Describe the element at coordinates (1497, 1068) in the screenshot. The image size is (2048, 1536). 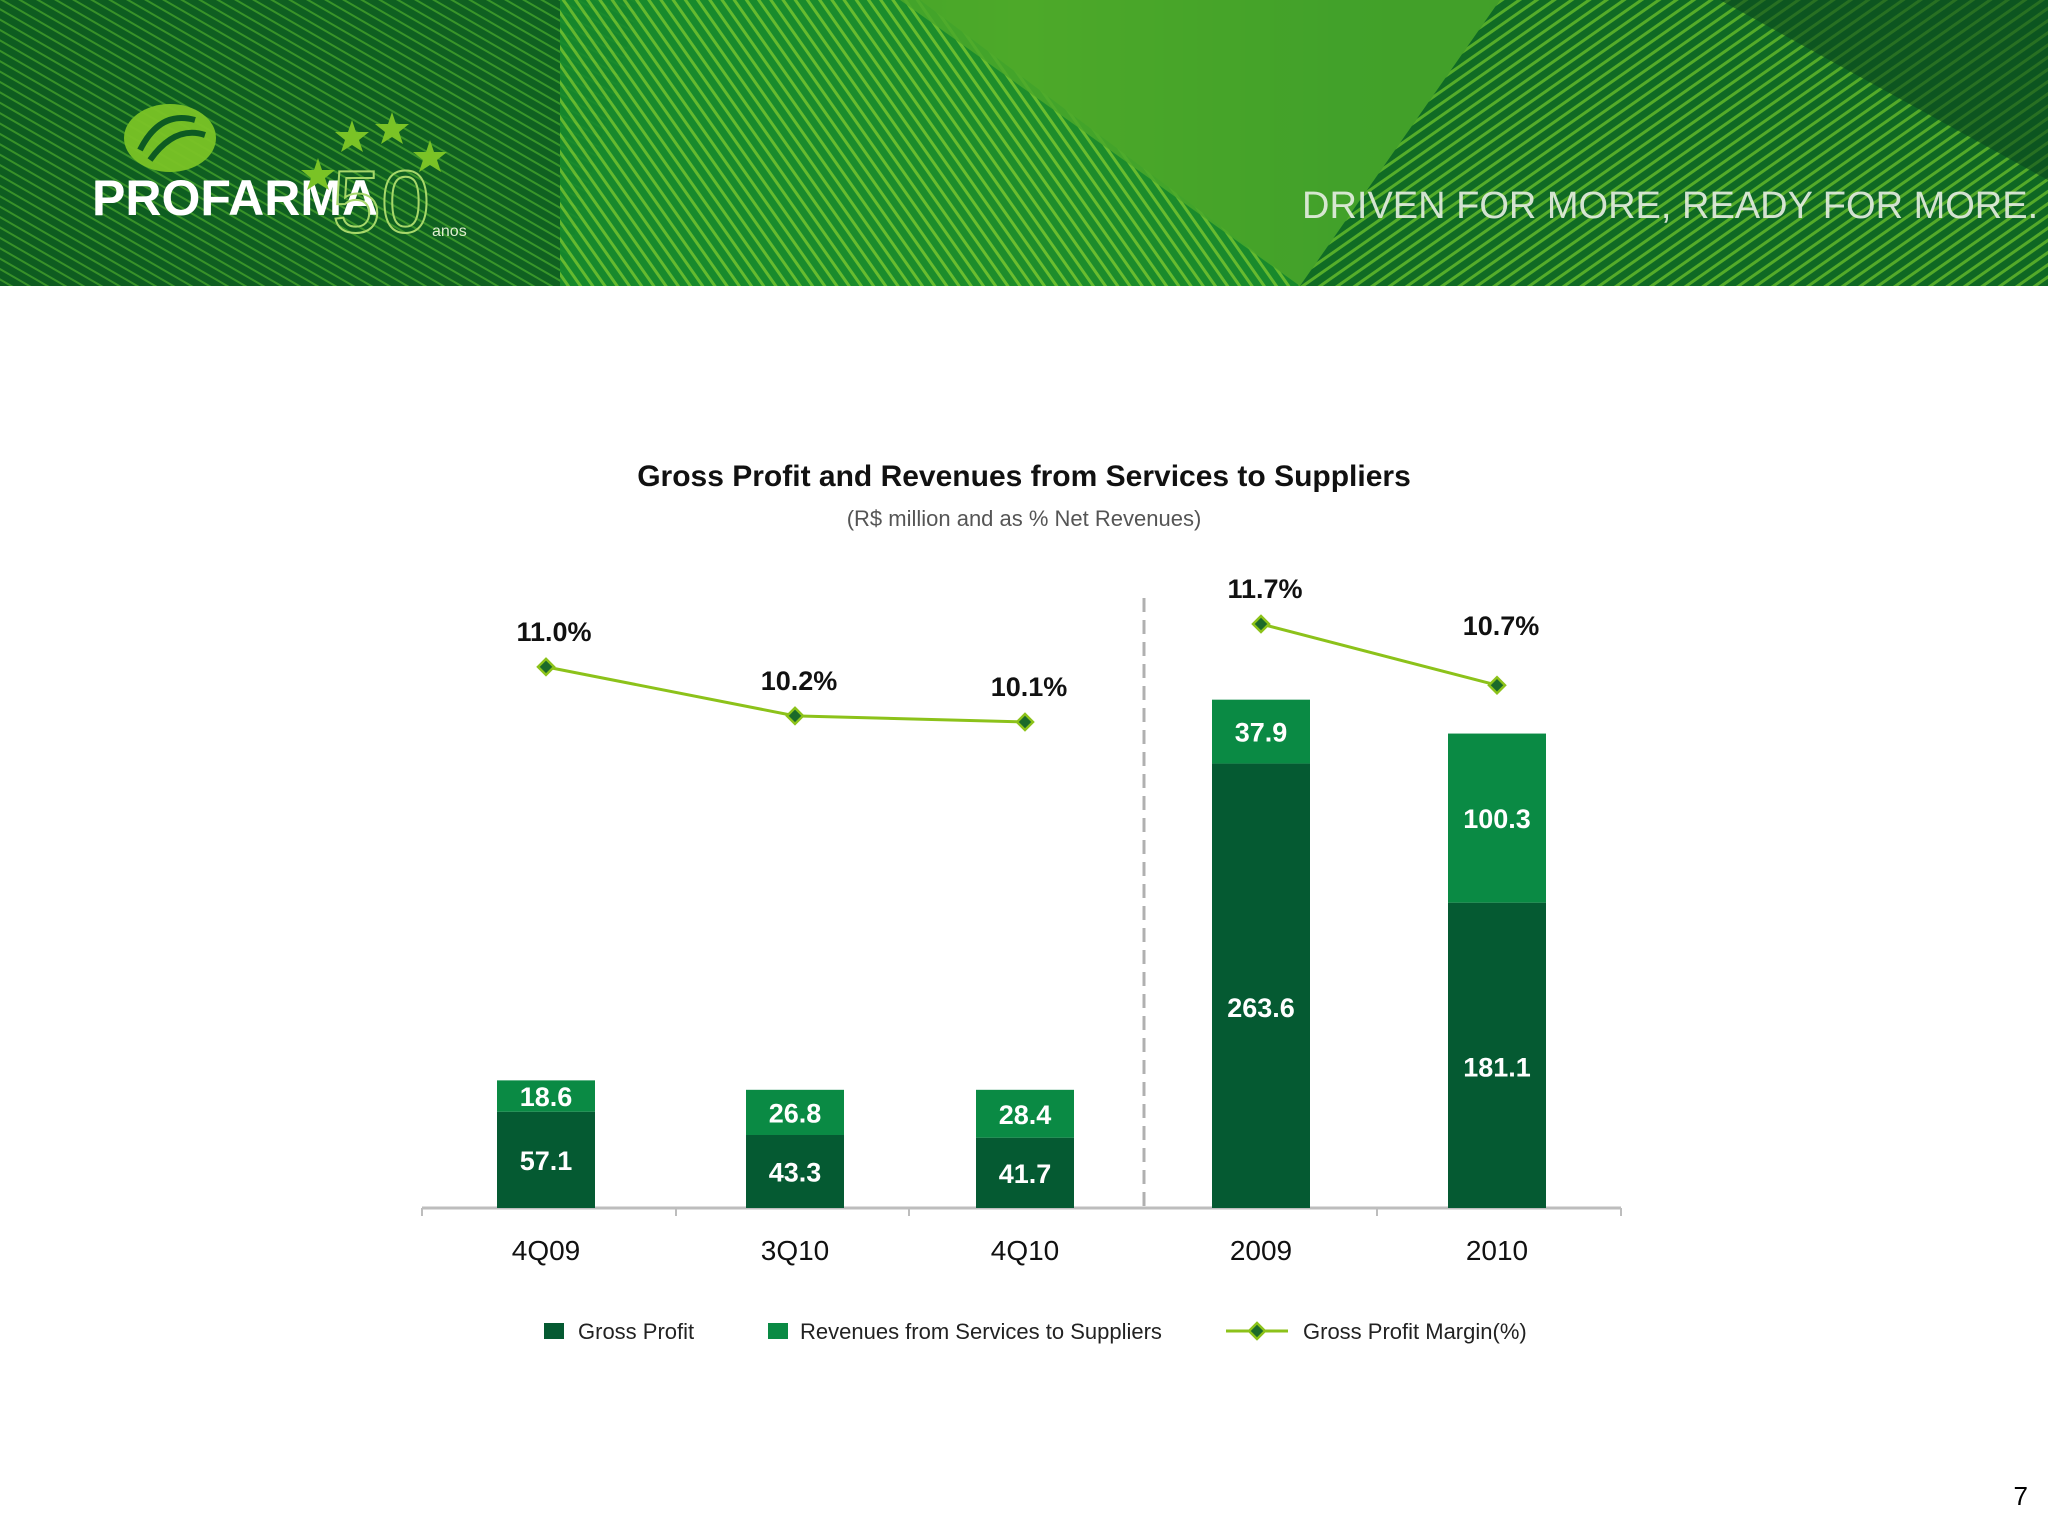
I see `data-label-gross-profit: 181.1` at that location.